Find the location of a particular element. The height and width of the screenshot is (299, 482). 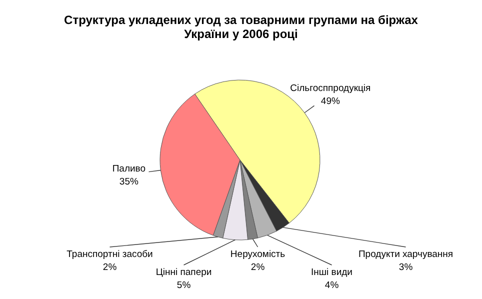

chart-title: Структура укладених угод за товарними групами на біржах України у 2006 році is located at coordinates (241, 27).